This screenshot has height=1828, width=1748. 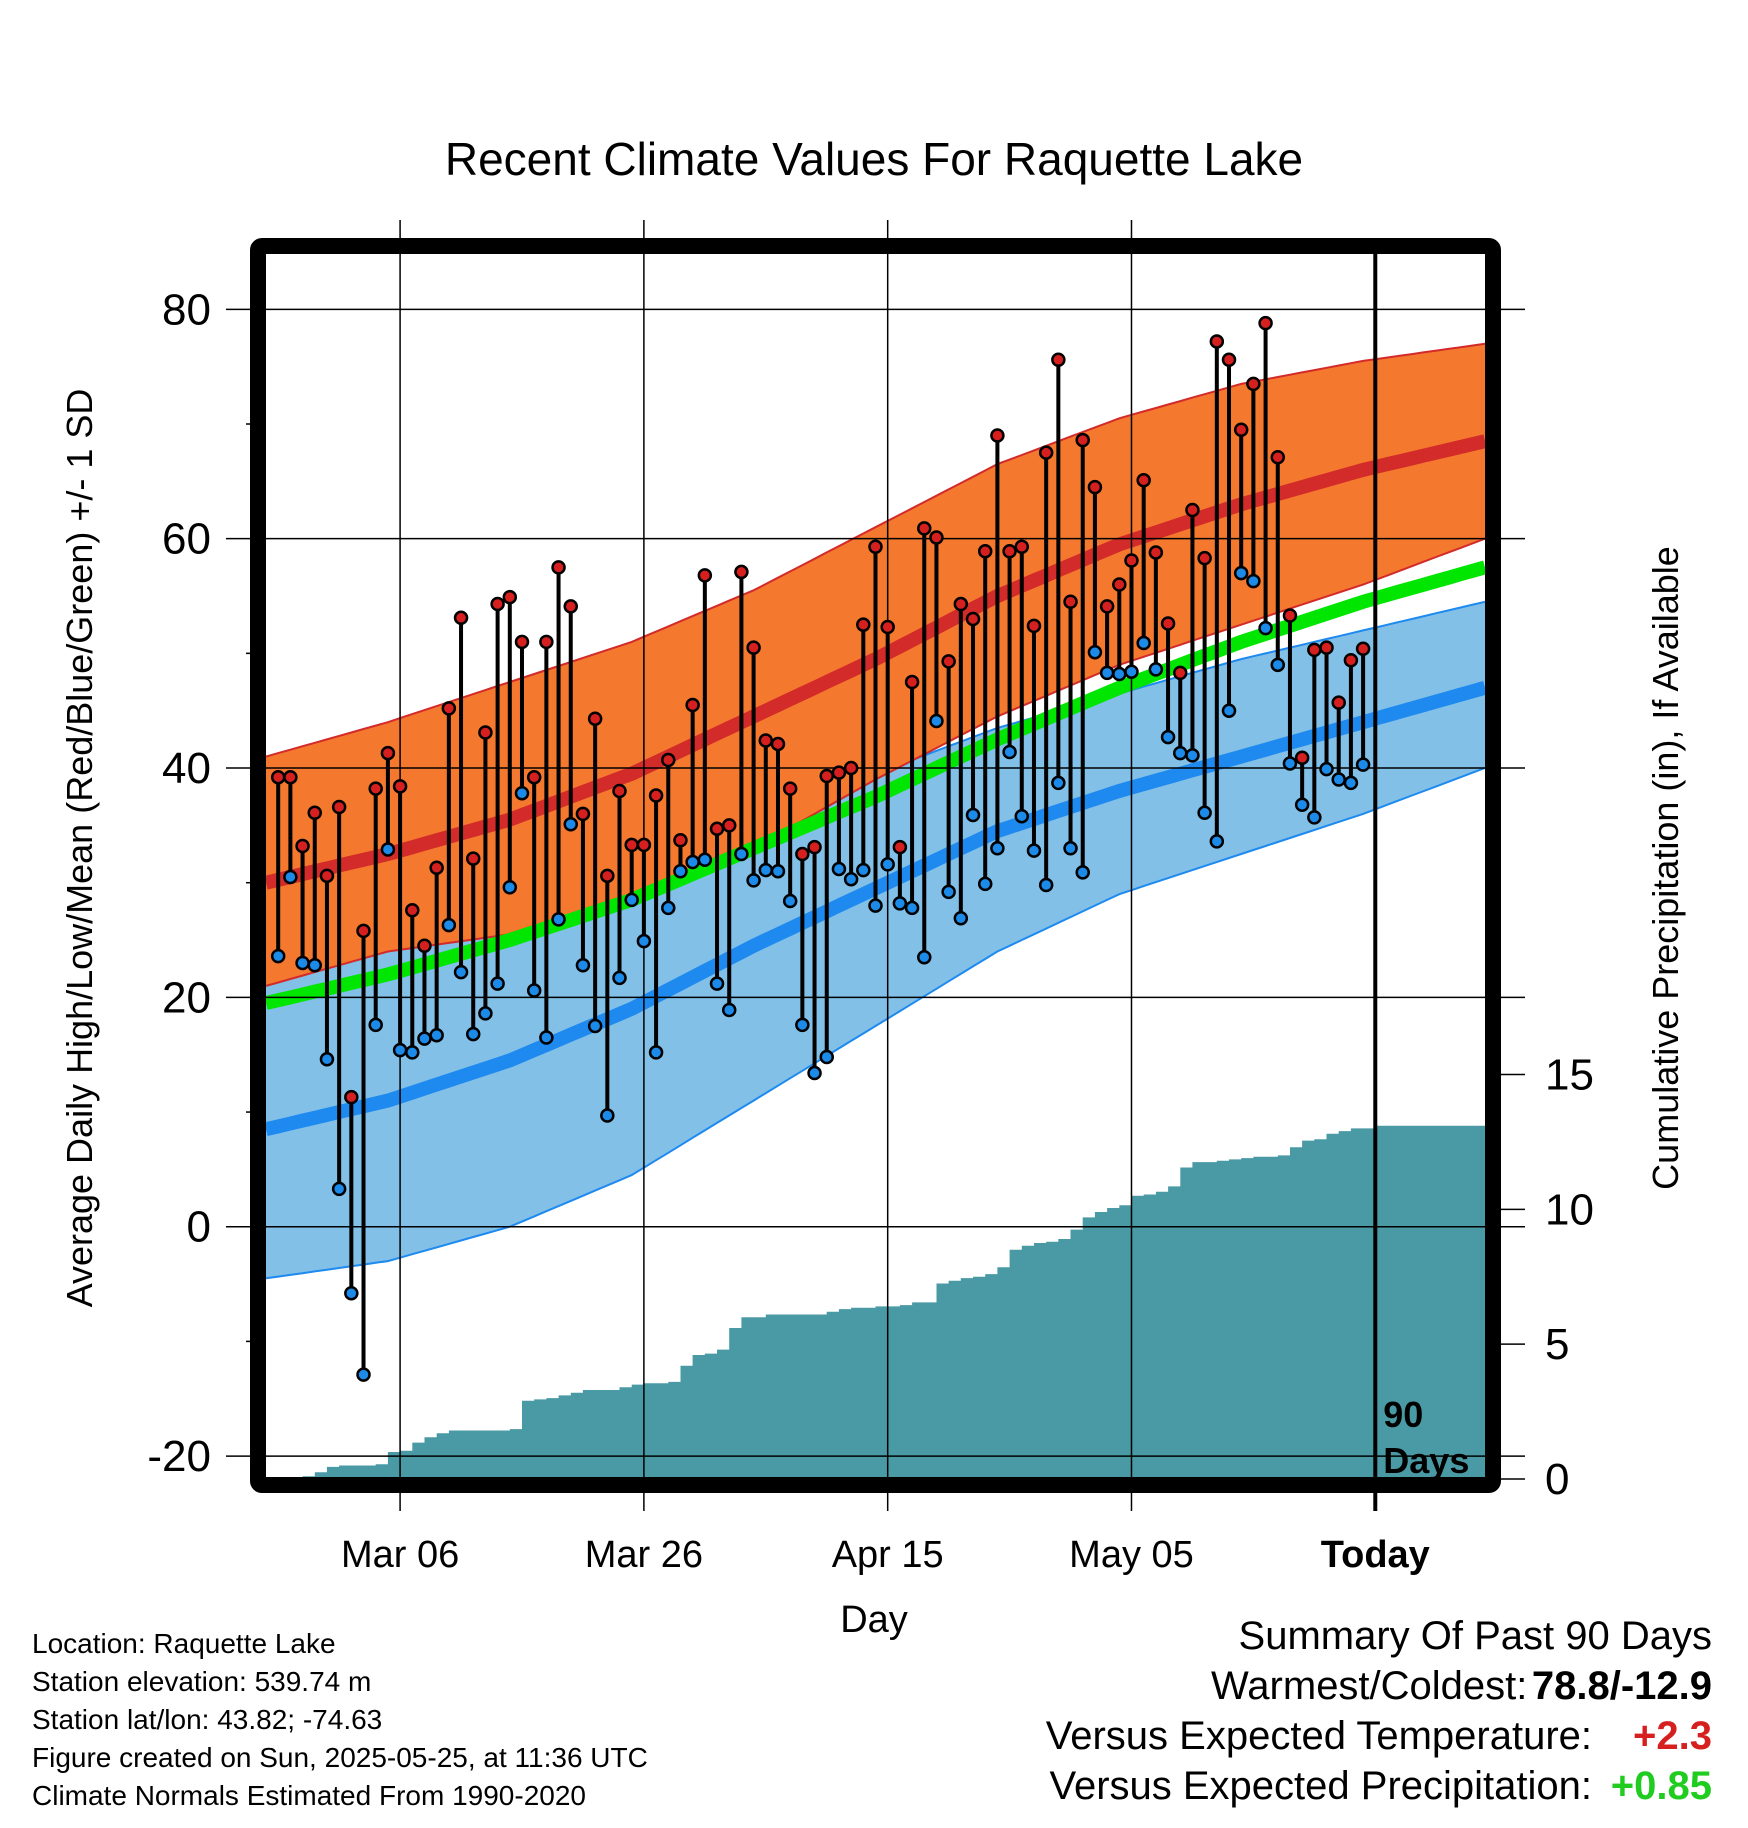 I want to click on temp-anomaly-value: +2.3, so click(x=1672, y=1736).